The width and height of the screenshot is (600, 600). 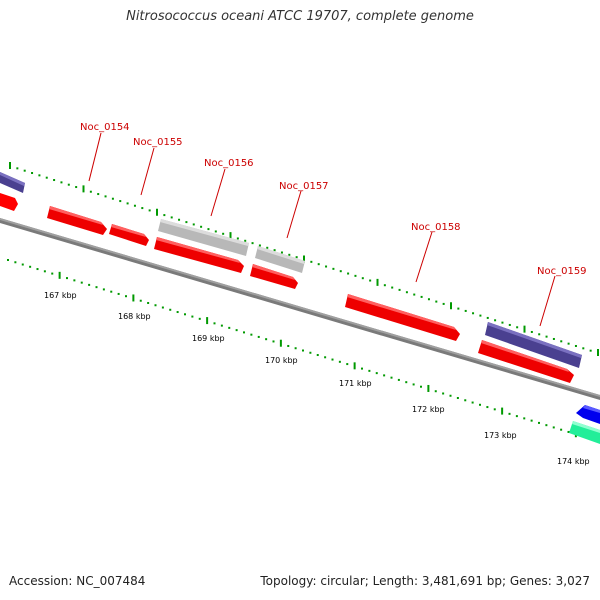 I want to click on scale-label-170: 170 kbp, so click(x=281, y=360).